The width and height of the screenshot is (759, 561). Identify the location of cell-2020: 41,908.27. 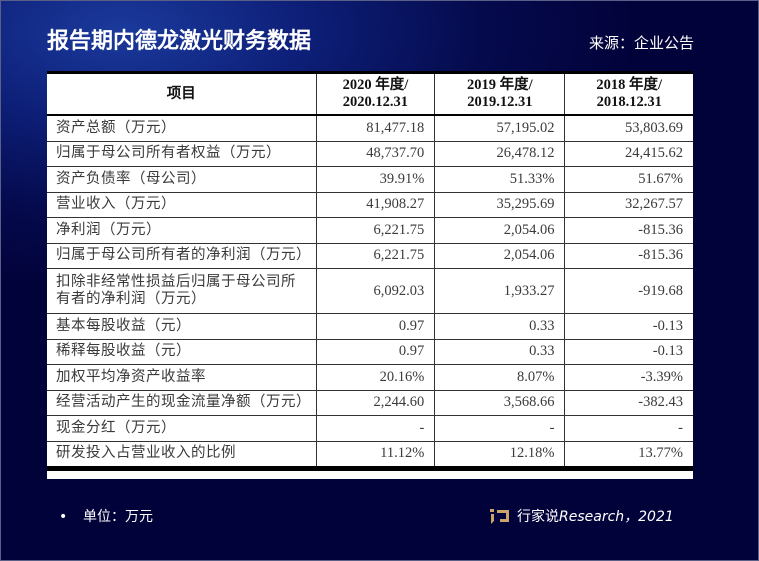
(376, 205).